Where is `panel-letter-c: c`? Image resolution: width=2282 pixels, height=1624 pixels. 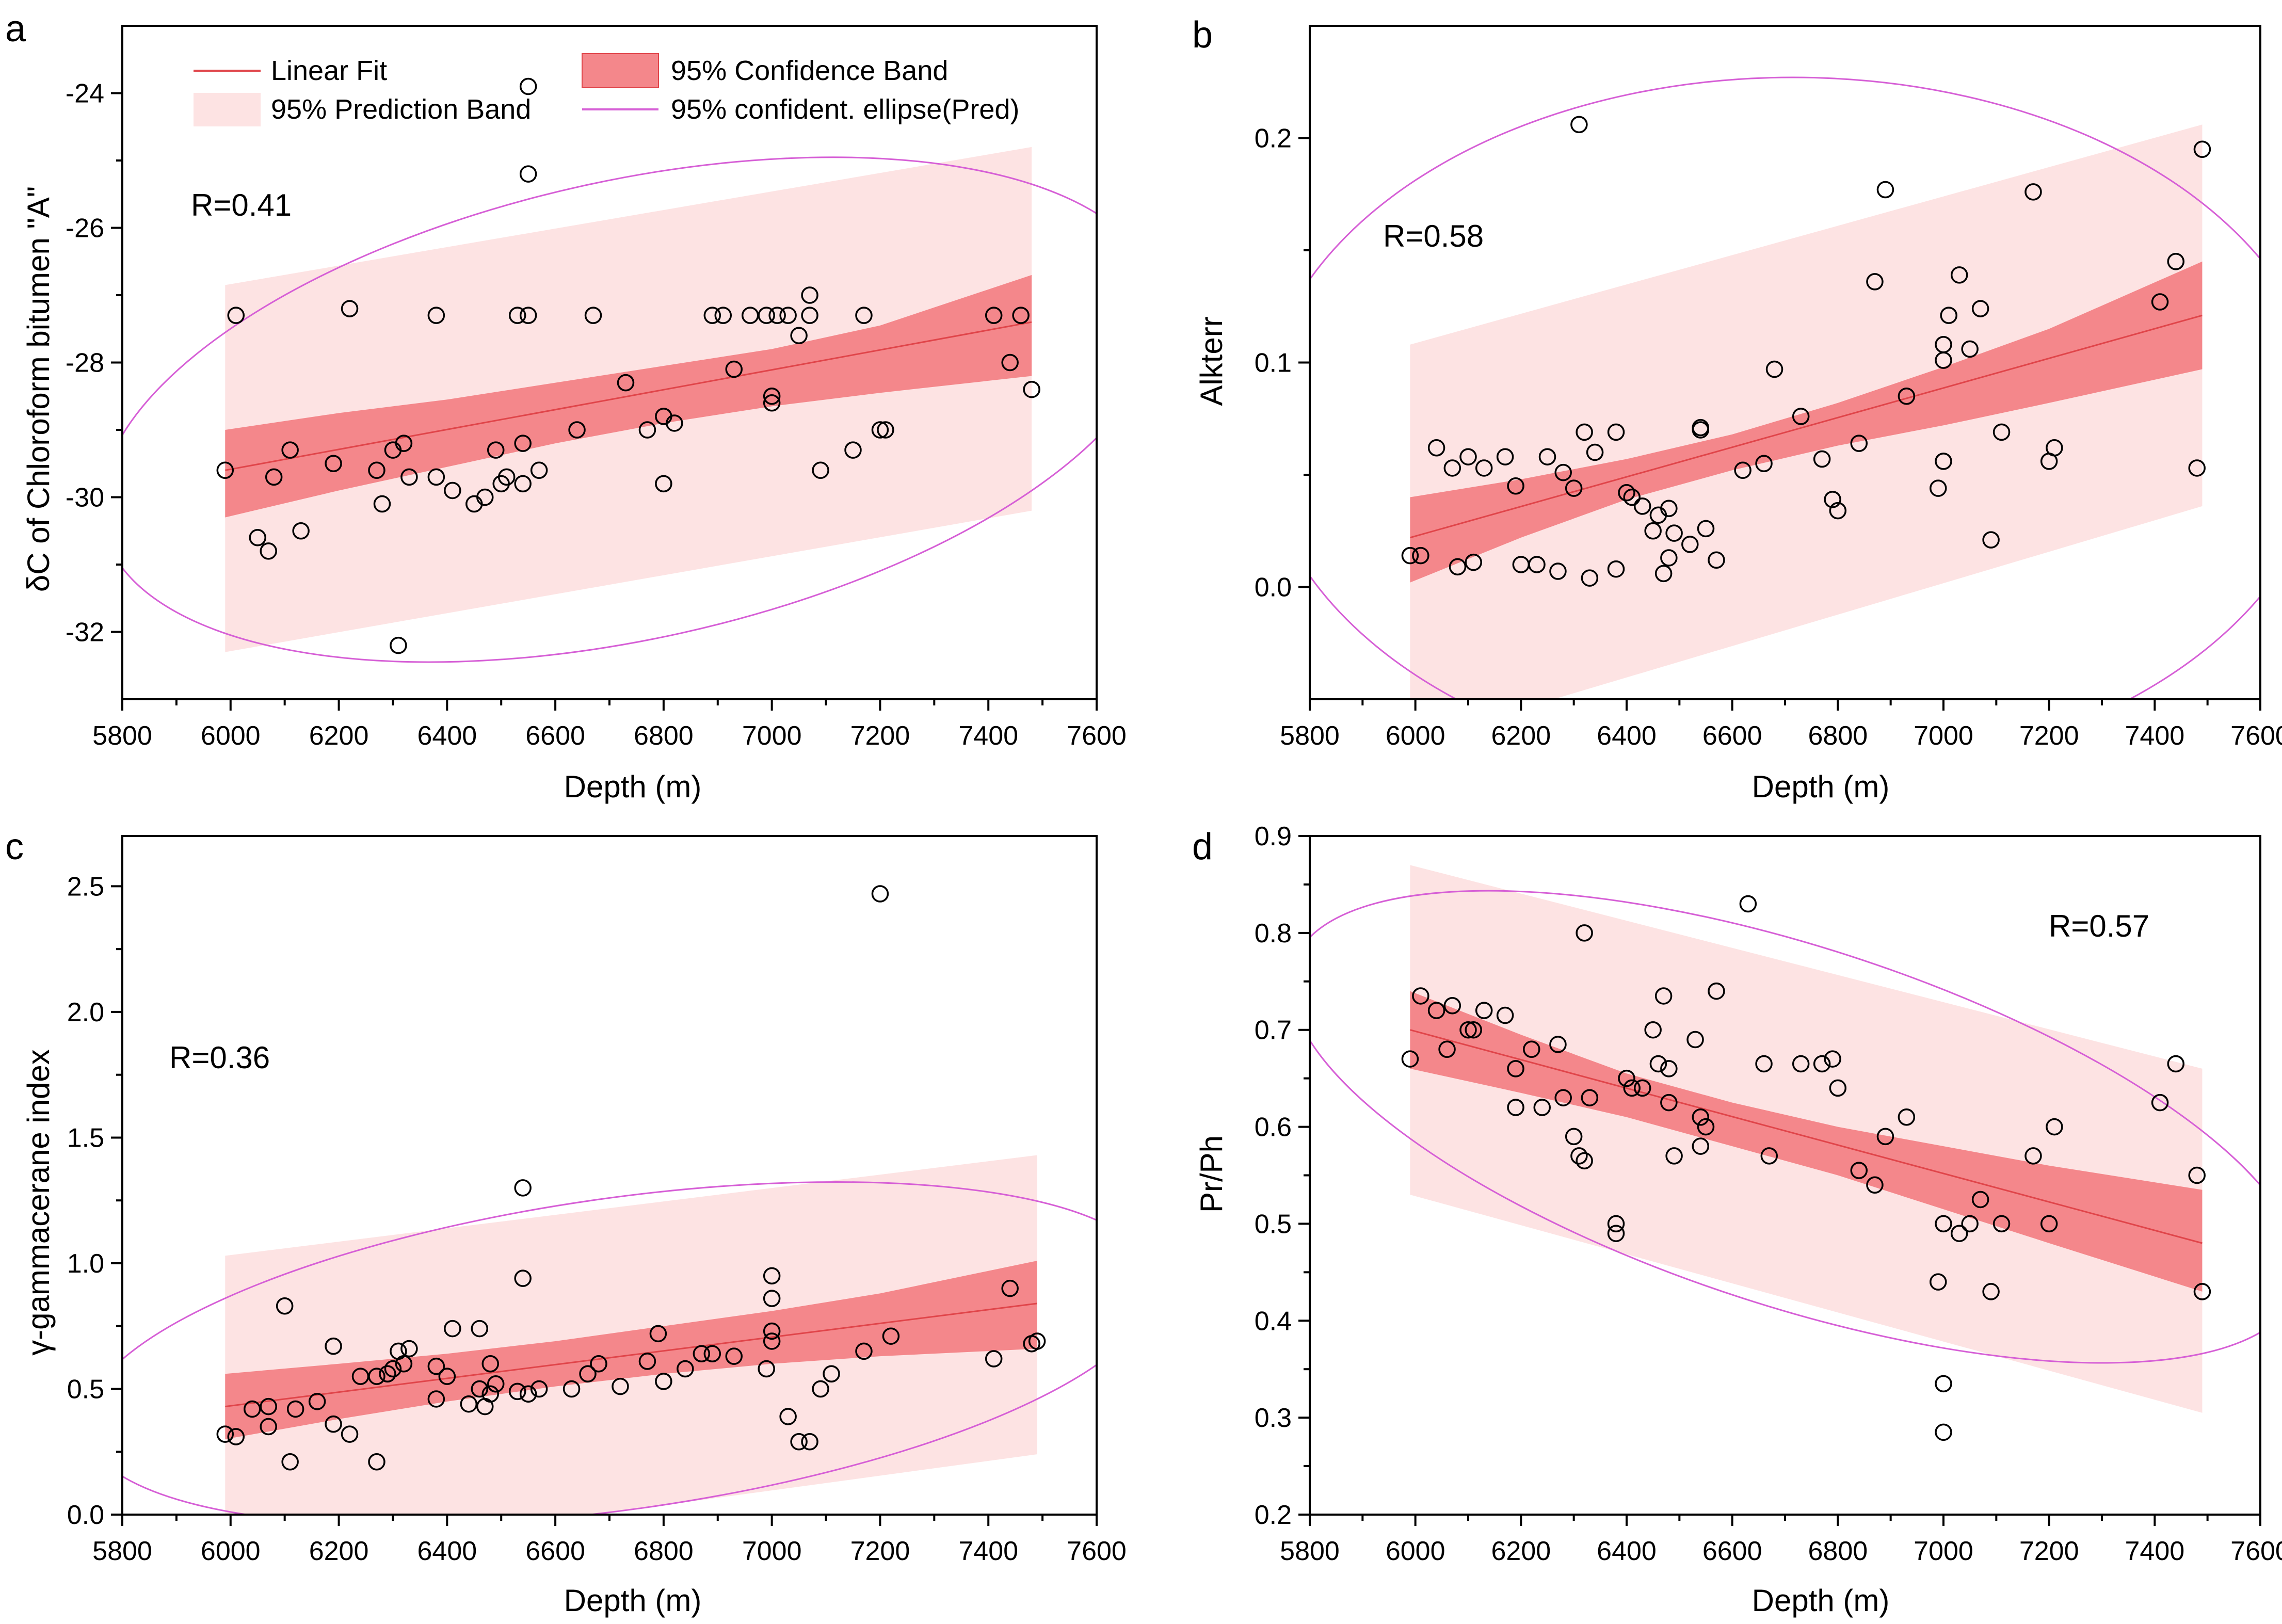
panel-letter-c: c is located at coordinates (14, 847).